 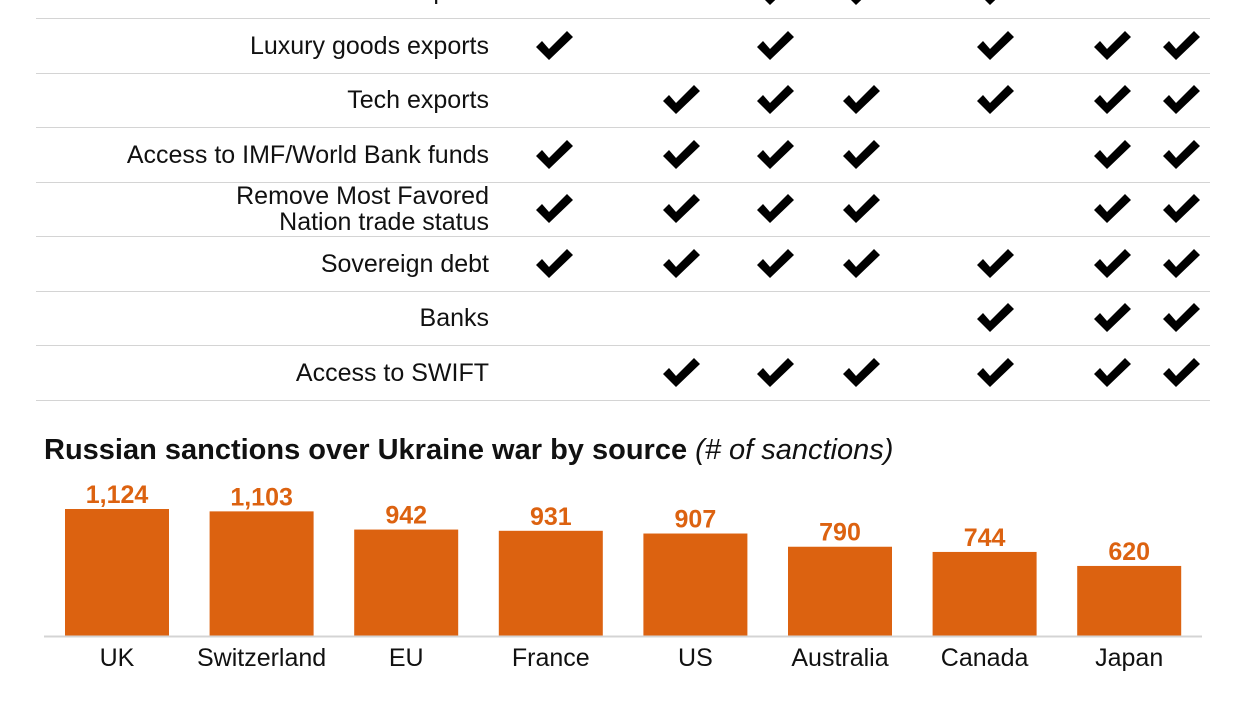 What do you see at coordinates (1129, 600) in the screenshot?
I see `bar-japan` at bounding box center [1129, 600].